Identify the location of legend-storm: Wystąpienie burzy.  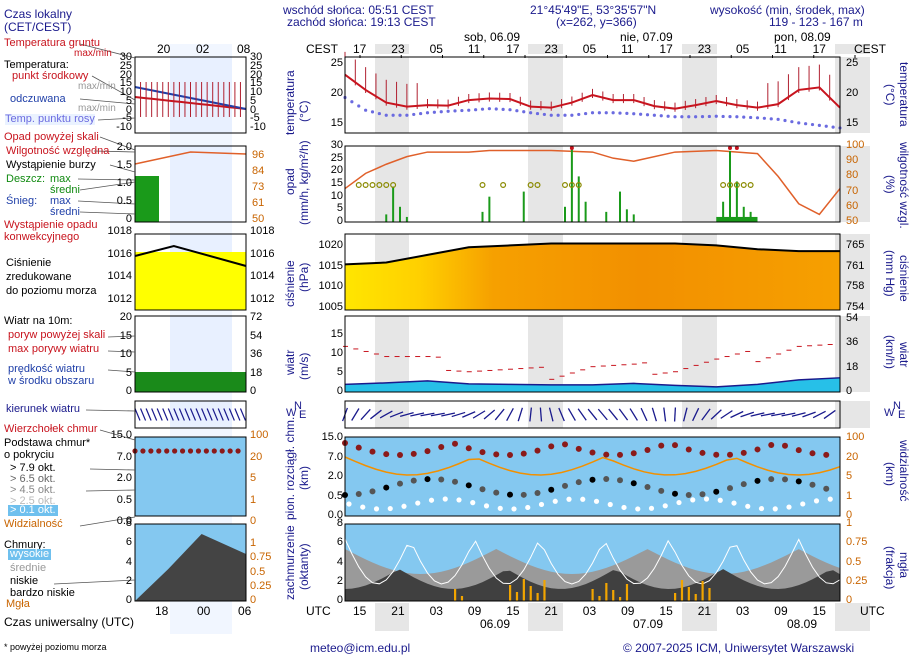
(51, 165).